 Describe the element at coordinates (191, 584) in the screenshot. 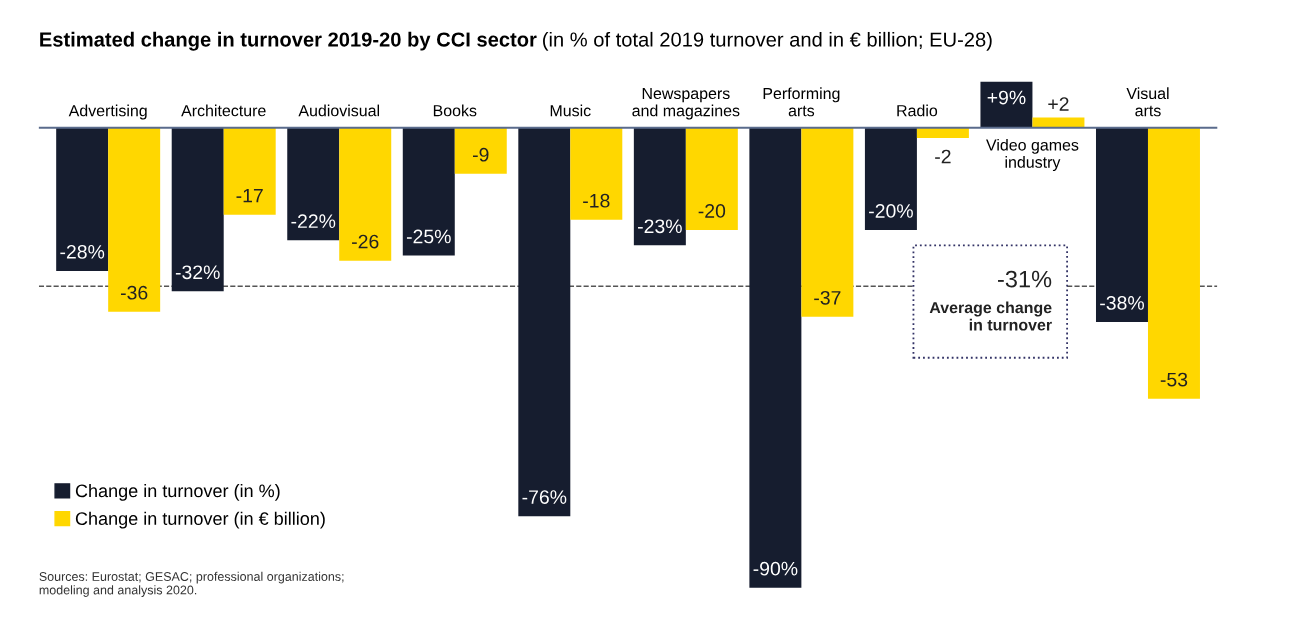

I see `annotation: Sources: Eurostat; GESAC; professional organizations; modeling and analysis 2020.` at that location.